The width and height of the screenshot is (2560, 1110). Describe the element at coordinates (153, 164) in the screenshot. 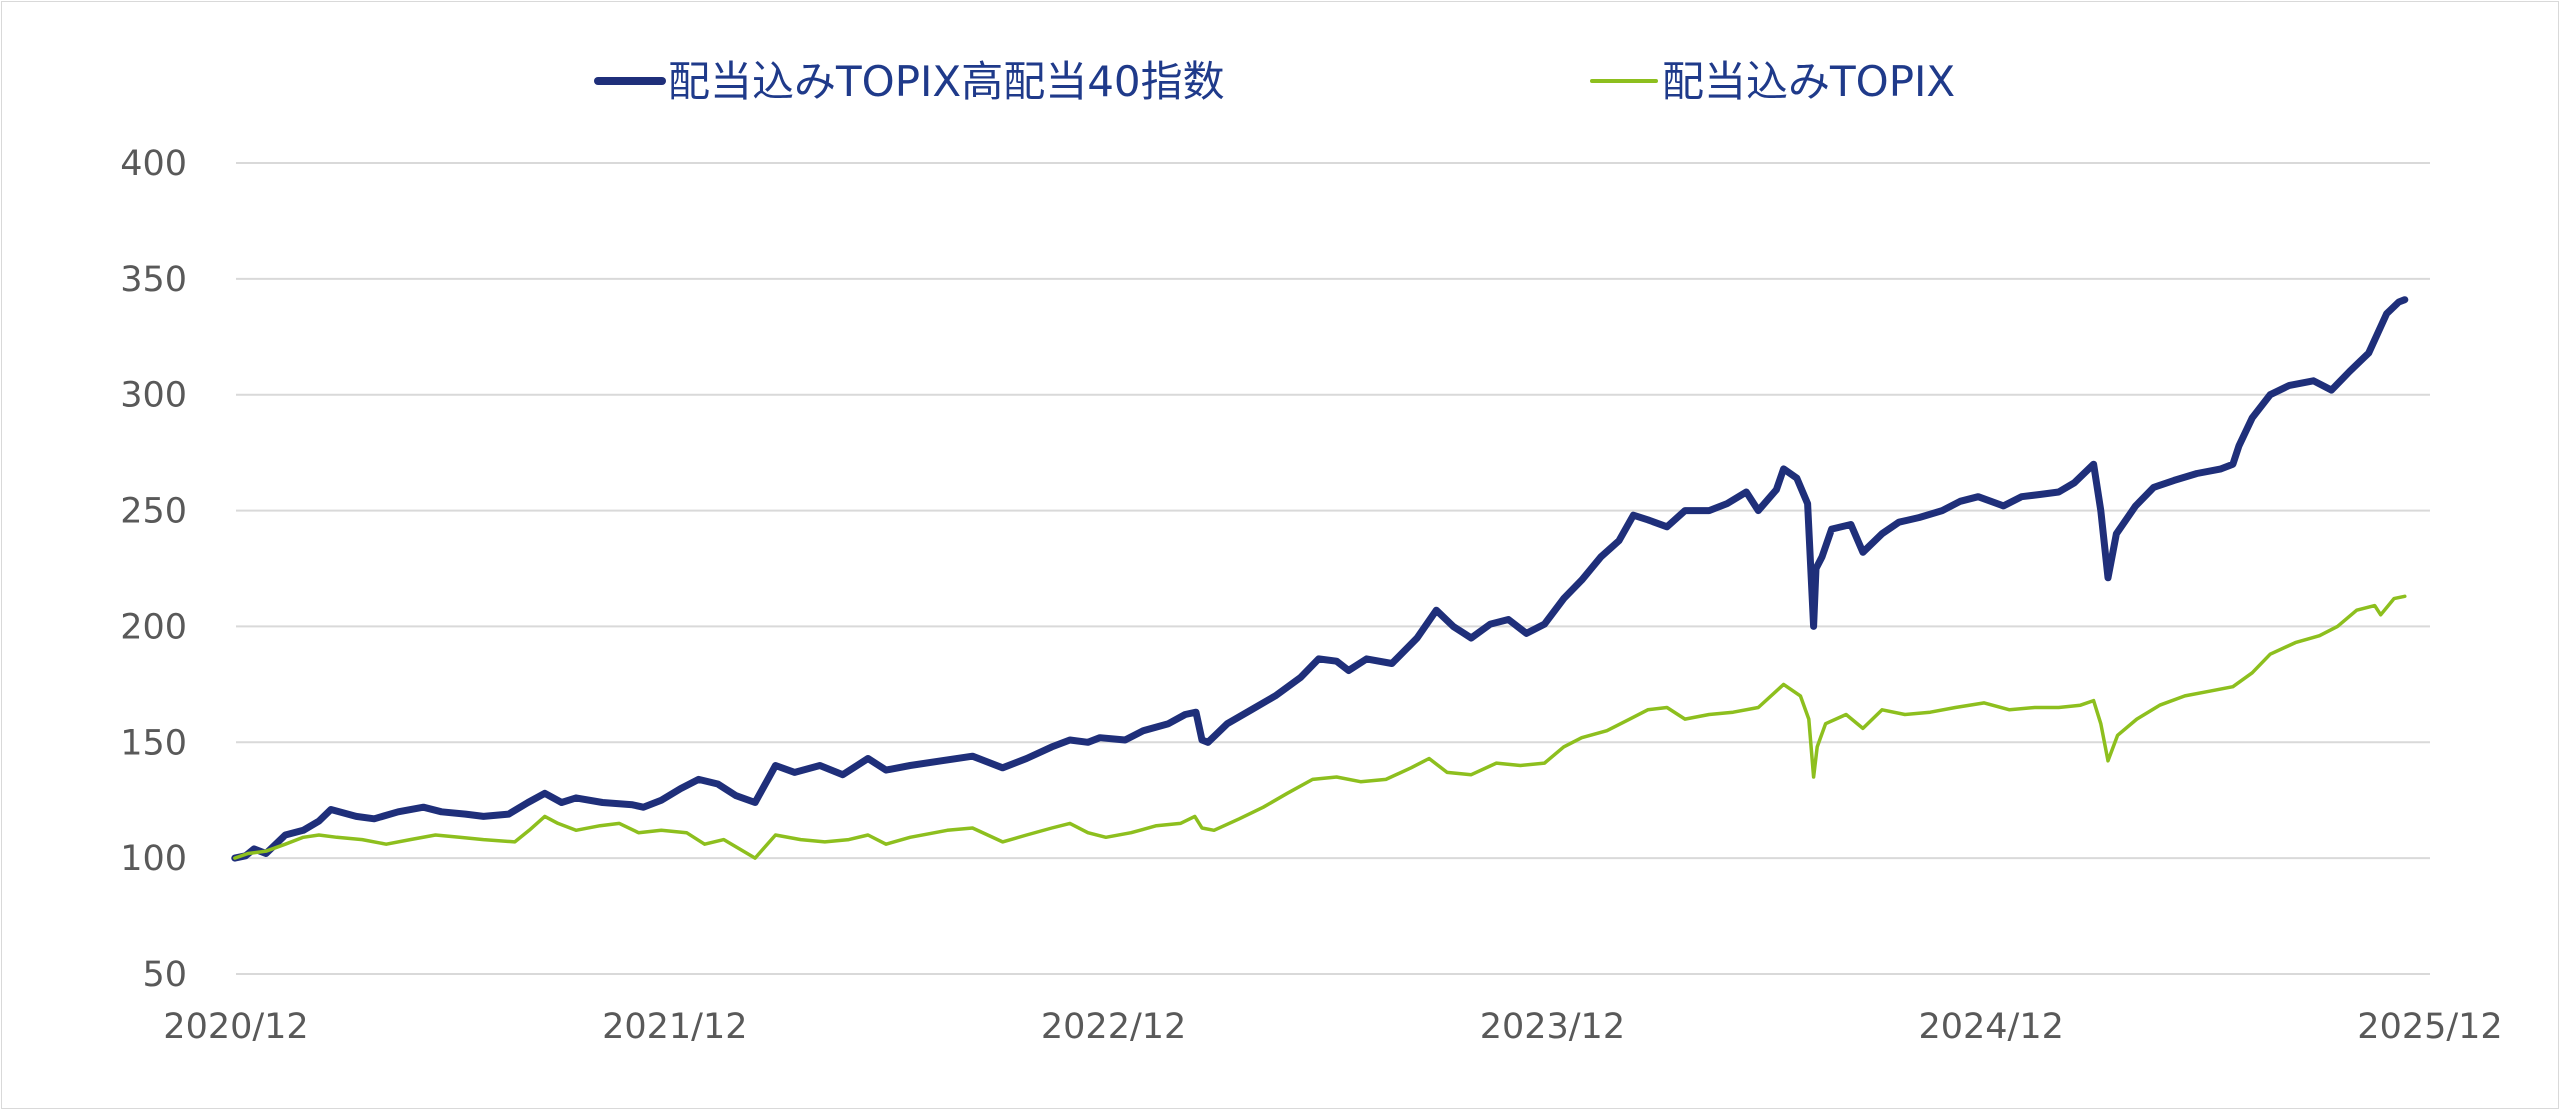

I see `y-tick-label: 400` at that location.